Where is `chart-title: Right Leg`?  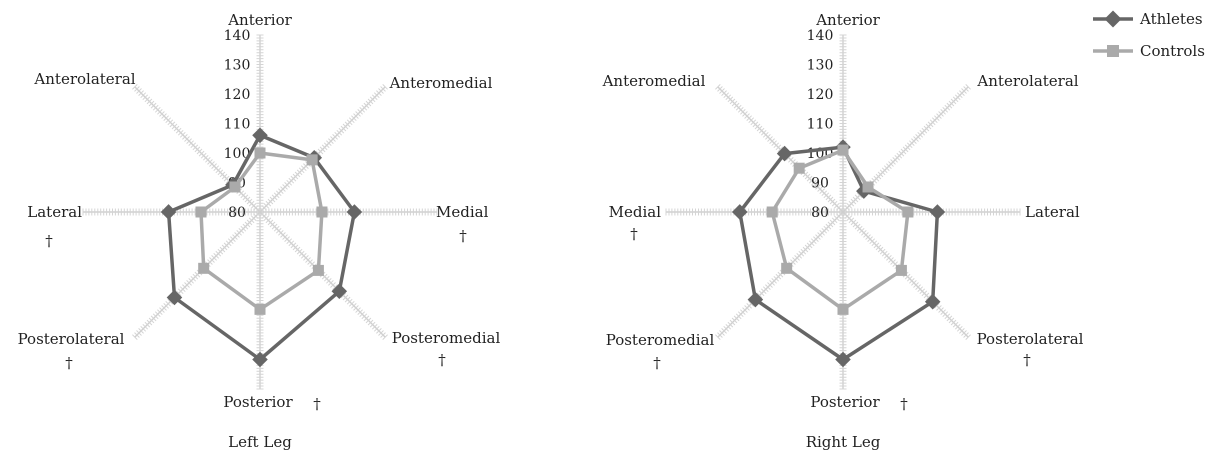
chart-title: Right Leg is located at coordinates (843, 442).